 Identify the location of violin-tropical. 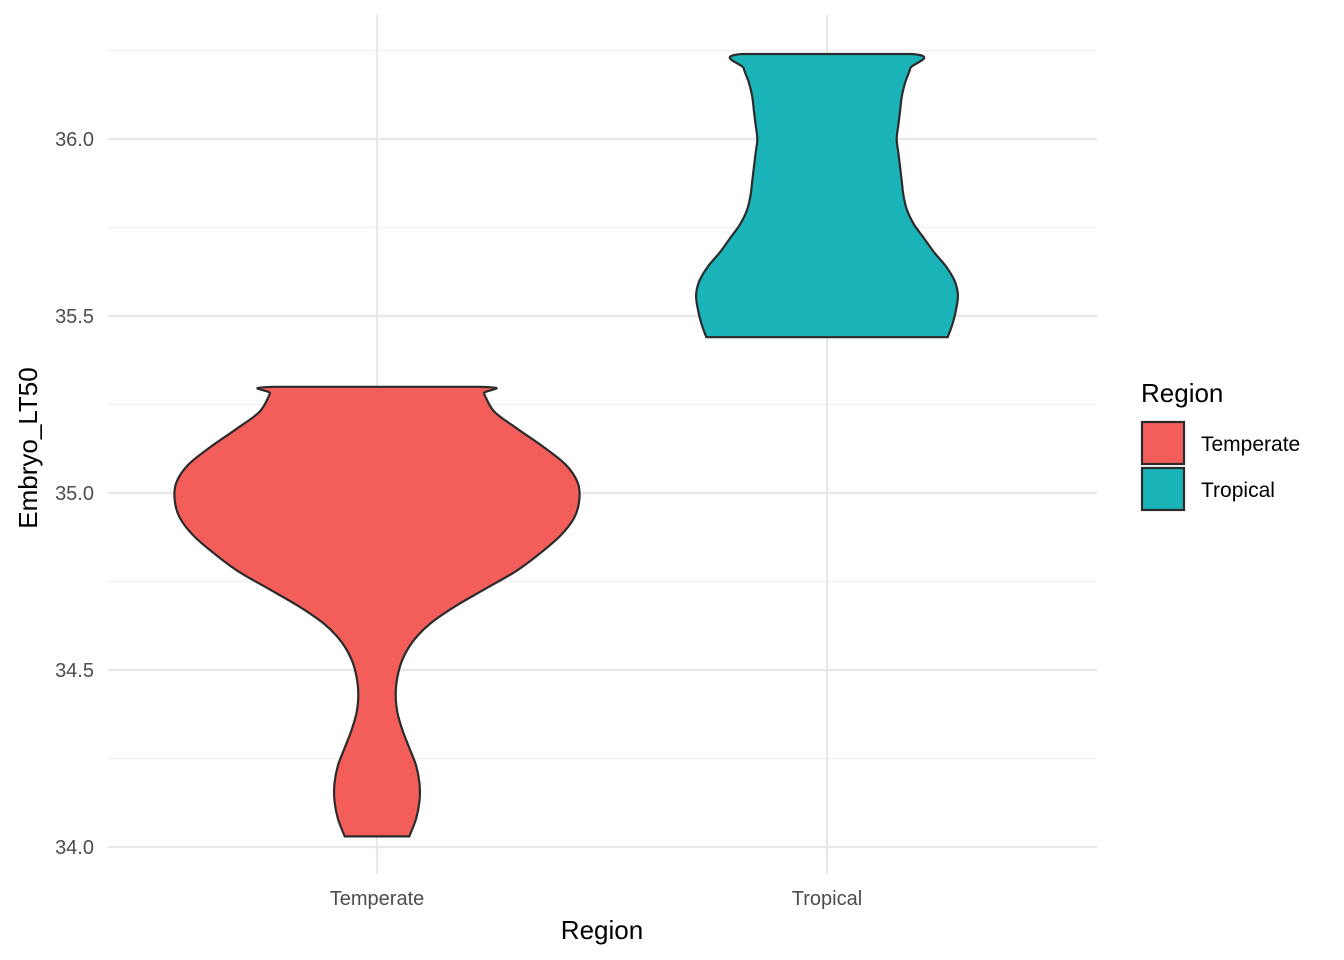
(827, 195).